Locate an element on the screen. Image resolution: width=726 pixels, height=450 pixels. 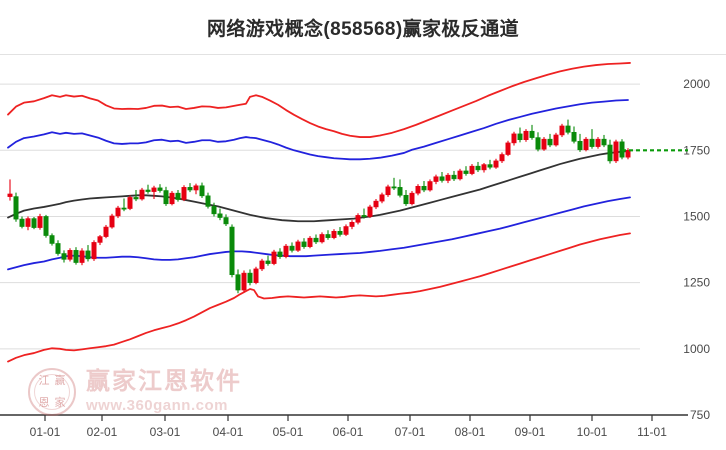
x-axis-tick-label: 01-01 is located at coordinates (45, 432).